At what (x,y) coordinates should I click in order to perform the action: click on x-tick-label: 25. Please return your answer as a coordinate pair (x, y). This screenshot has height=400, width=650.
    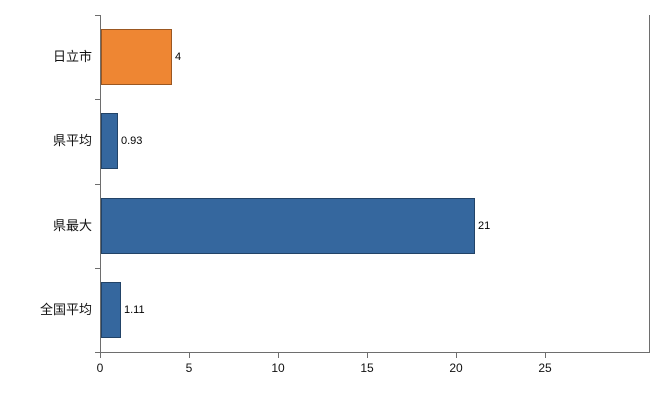
    Looking at the image, I should click on (545, 368).